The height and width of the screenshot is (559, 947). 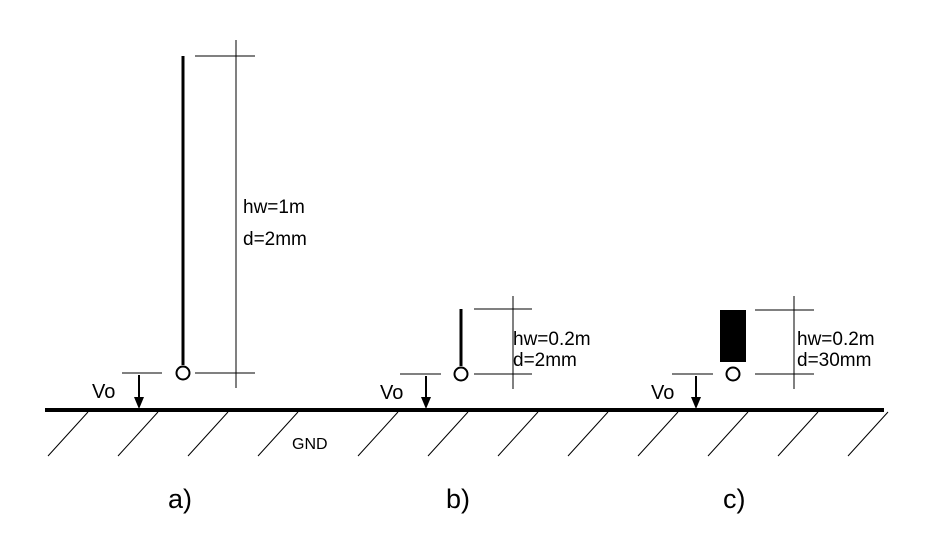 What do you see at coordinates (468, 434) in the screenshot?
I see `ground-hatching` at bounding box center [468, 434].